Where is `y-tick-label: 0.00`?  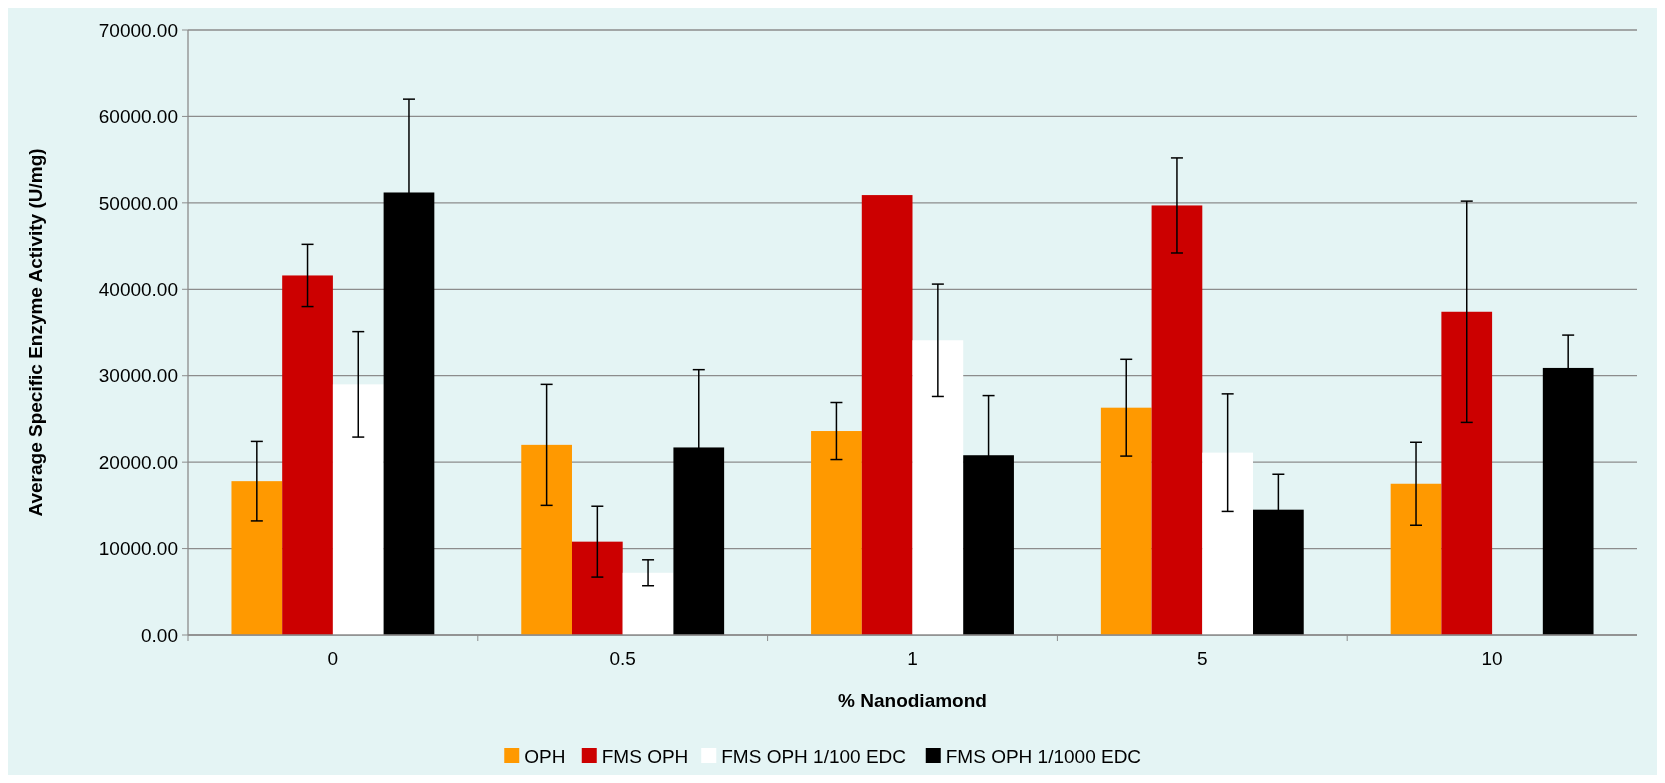 y-tick-label: 0.00 is located at coordinates (159, 635).